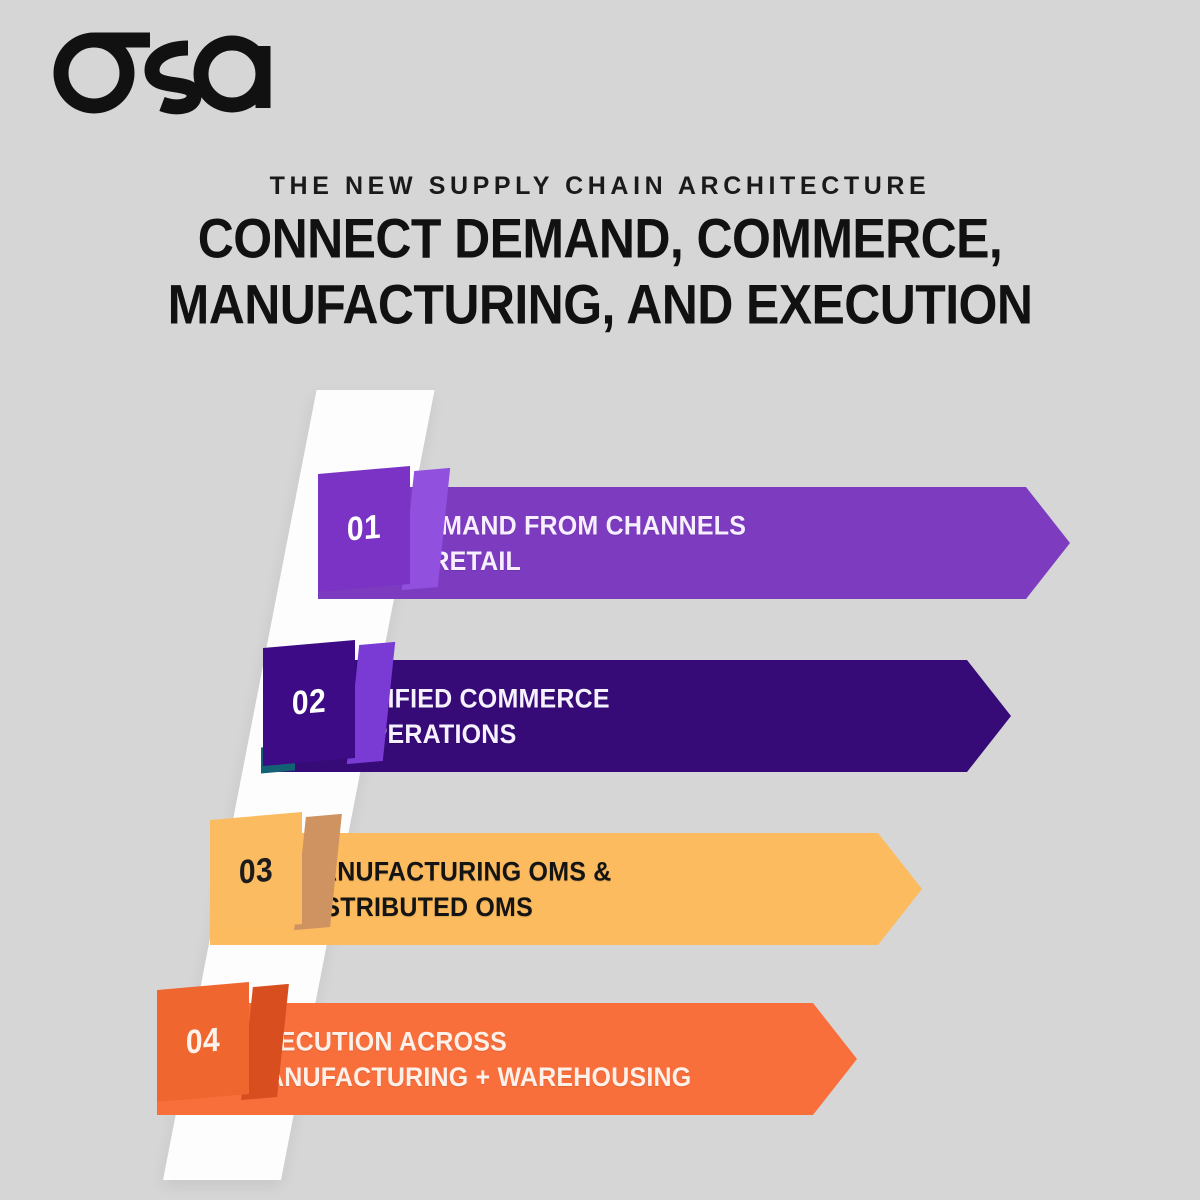 The width and height of the screenshot is (1200, 1200). What do you see at coordinates (600, 304) in the screenshot?
I see `headline-line-2: MANUFACTURING, AND EXECUTION` at bounding box center [600, 304].